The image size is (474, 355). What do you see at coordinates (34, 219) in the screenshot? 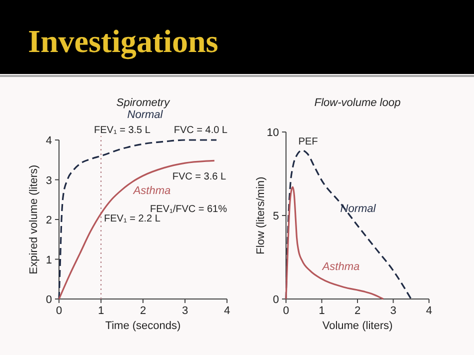
I see `y-axis-title: Expired volume (liters)` at bounding box center [34, 219].